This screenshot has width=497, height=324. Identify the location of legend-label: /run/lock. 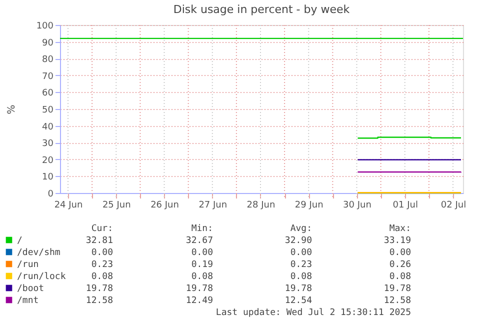
(41, 277).